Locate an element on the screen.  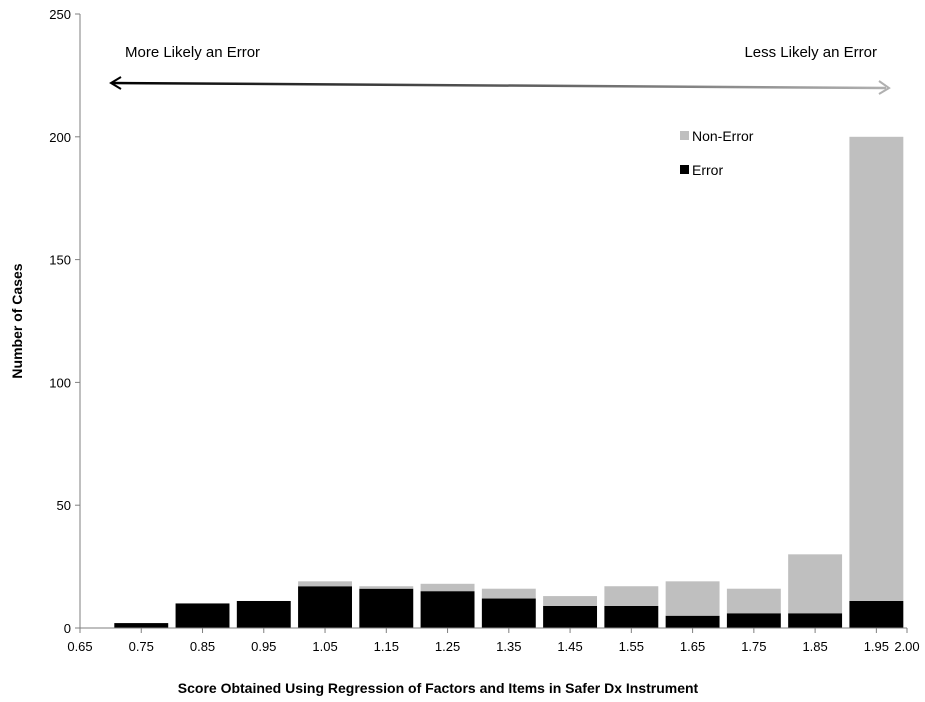
legend-label-error: Error is located at coordinates (707, 170).